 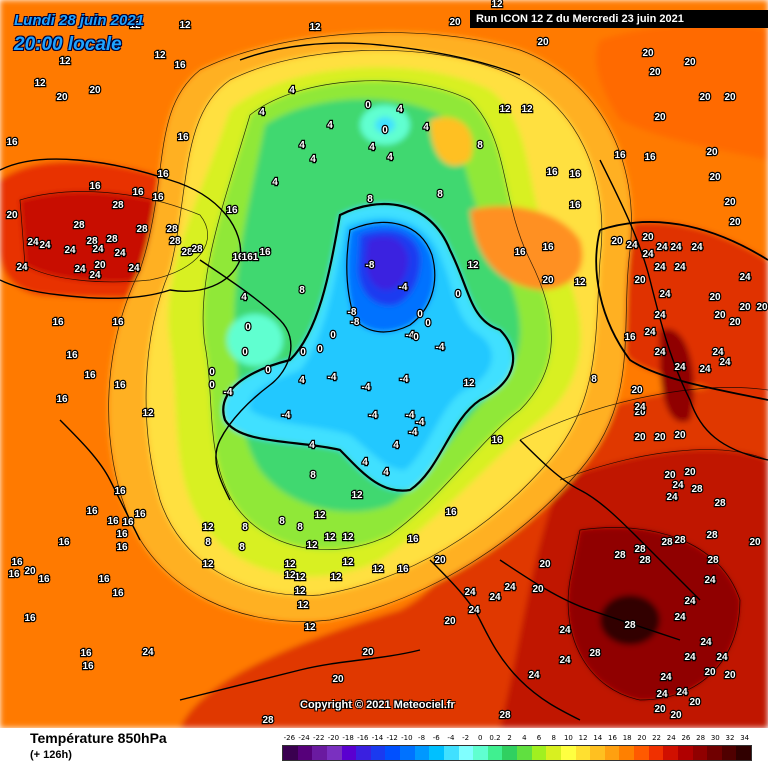 What do you see at coordinates (377, 738) in the screenshot?
I see `color-scale-label: -14` at bounding box center [377, 738].